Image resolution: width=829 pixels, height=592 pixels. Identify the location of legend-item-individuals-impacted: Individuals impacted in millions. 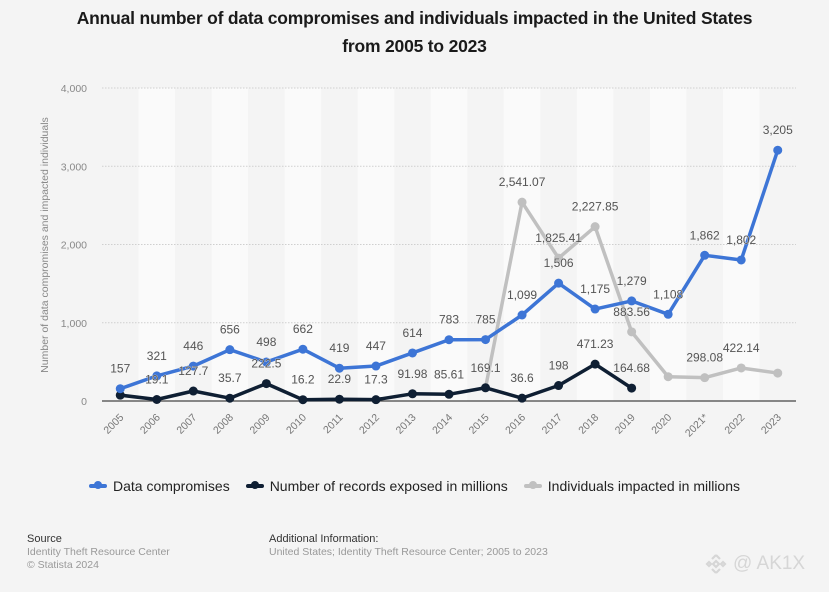
(631, 486).